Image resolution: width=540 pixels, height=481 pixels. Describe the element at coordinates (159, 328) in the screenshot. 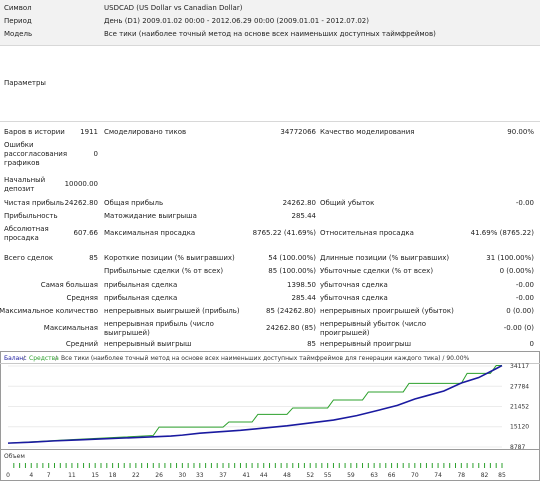

I see `max-cons-profit-label: непрерывная прибыль (число выигрышей)` at that location.